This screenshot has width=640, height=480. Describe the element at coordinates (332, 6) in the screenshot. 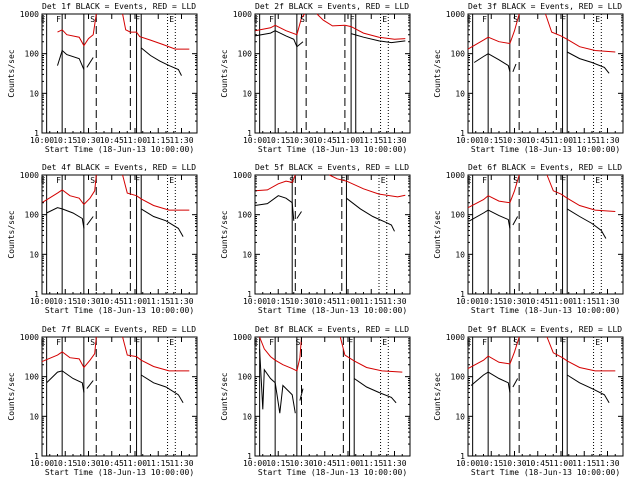

I see `chart-title: Det 2f BLACK = Events, RED = LLD` at that location.